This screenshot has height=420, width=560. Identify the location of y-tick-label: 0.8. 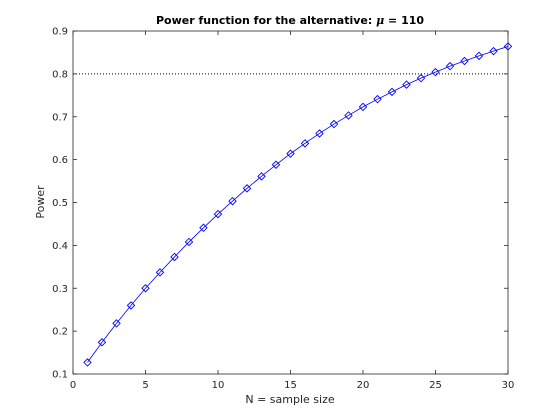
(60, 74).